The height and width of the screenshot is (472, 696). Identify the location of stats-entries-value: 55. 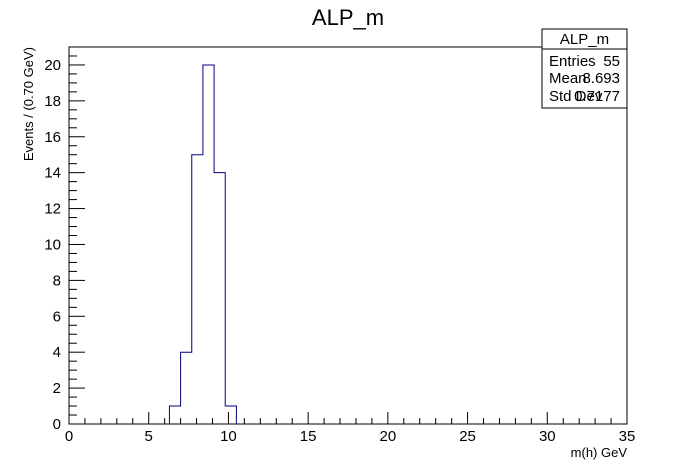
(611, 61).